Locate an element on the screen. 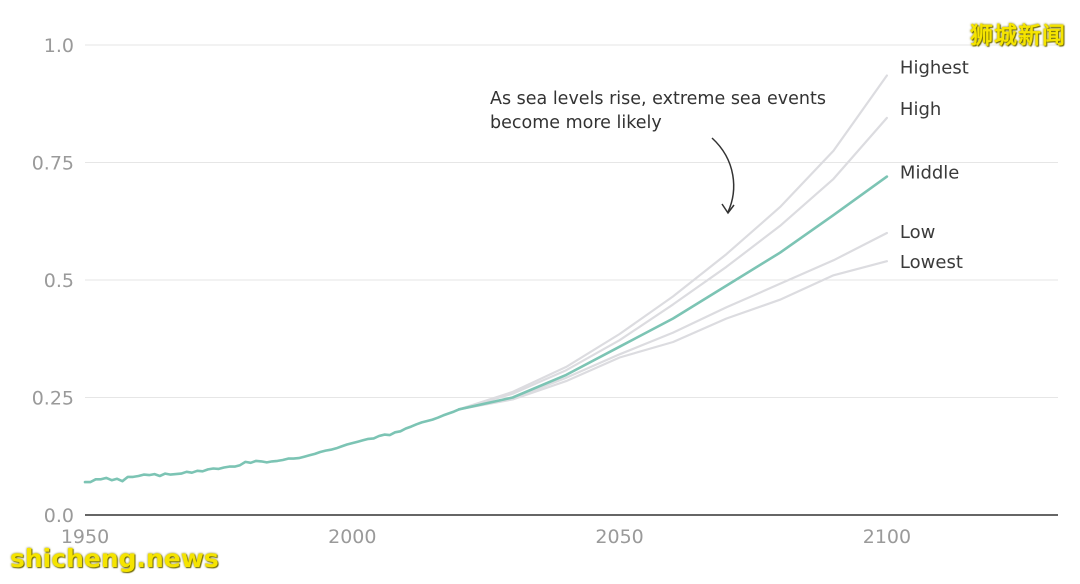 This screenshot has height=584, width=1080. observed-line is located at coordinates (272, 446).